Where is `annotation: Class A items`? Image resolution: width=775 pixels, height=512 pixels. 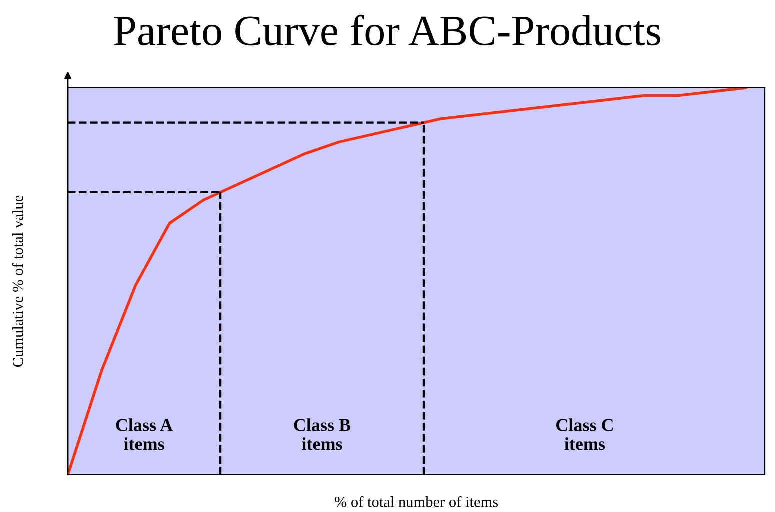
annotation: Class A items is located at coordinates (144, 434).